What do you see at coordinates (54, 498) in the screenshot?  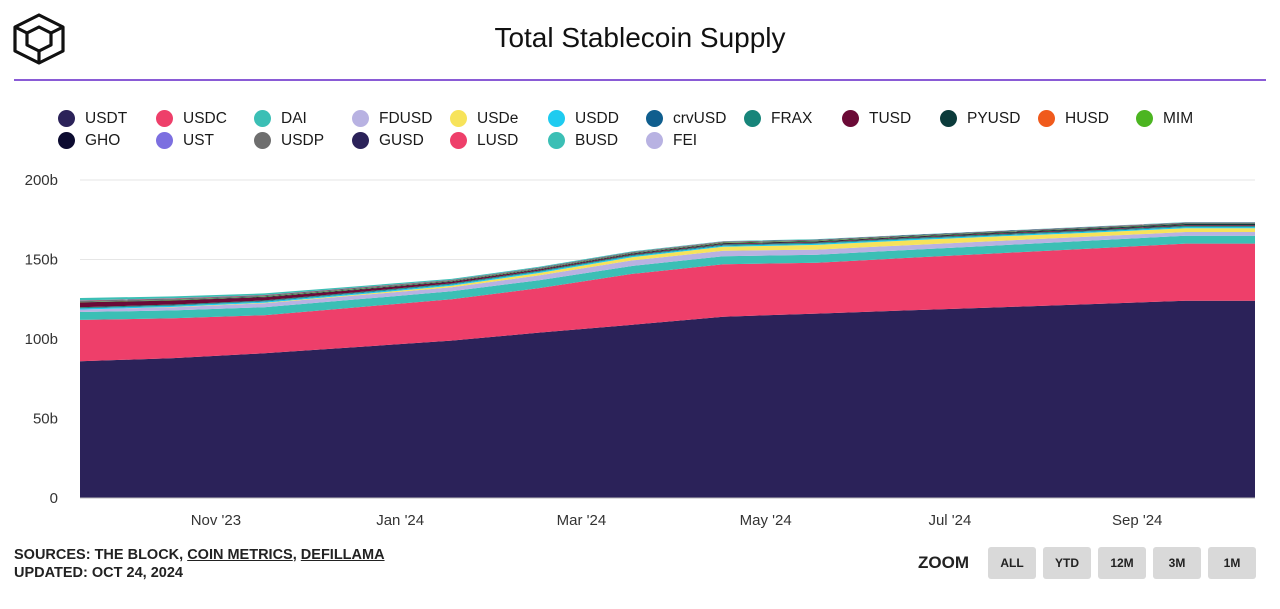 I see `y-tick-label: 0` at bounding box center [54, 498].